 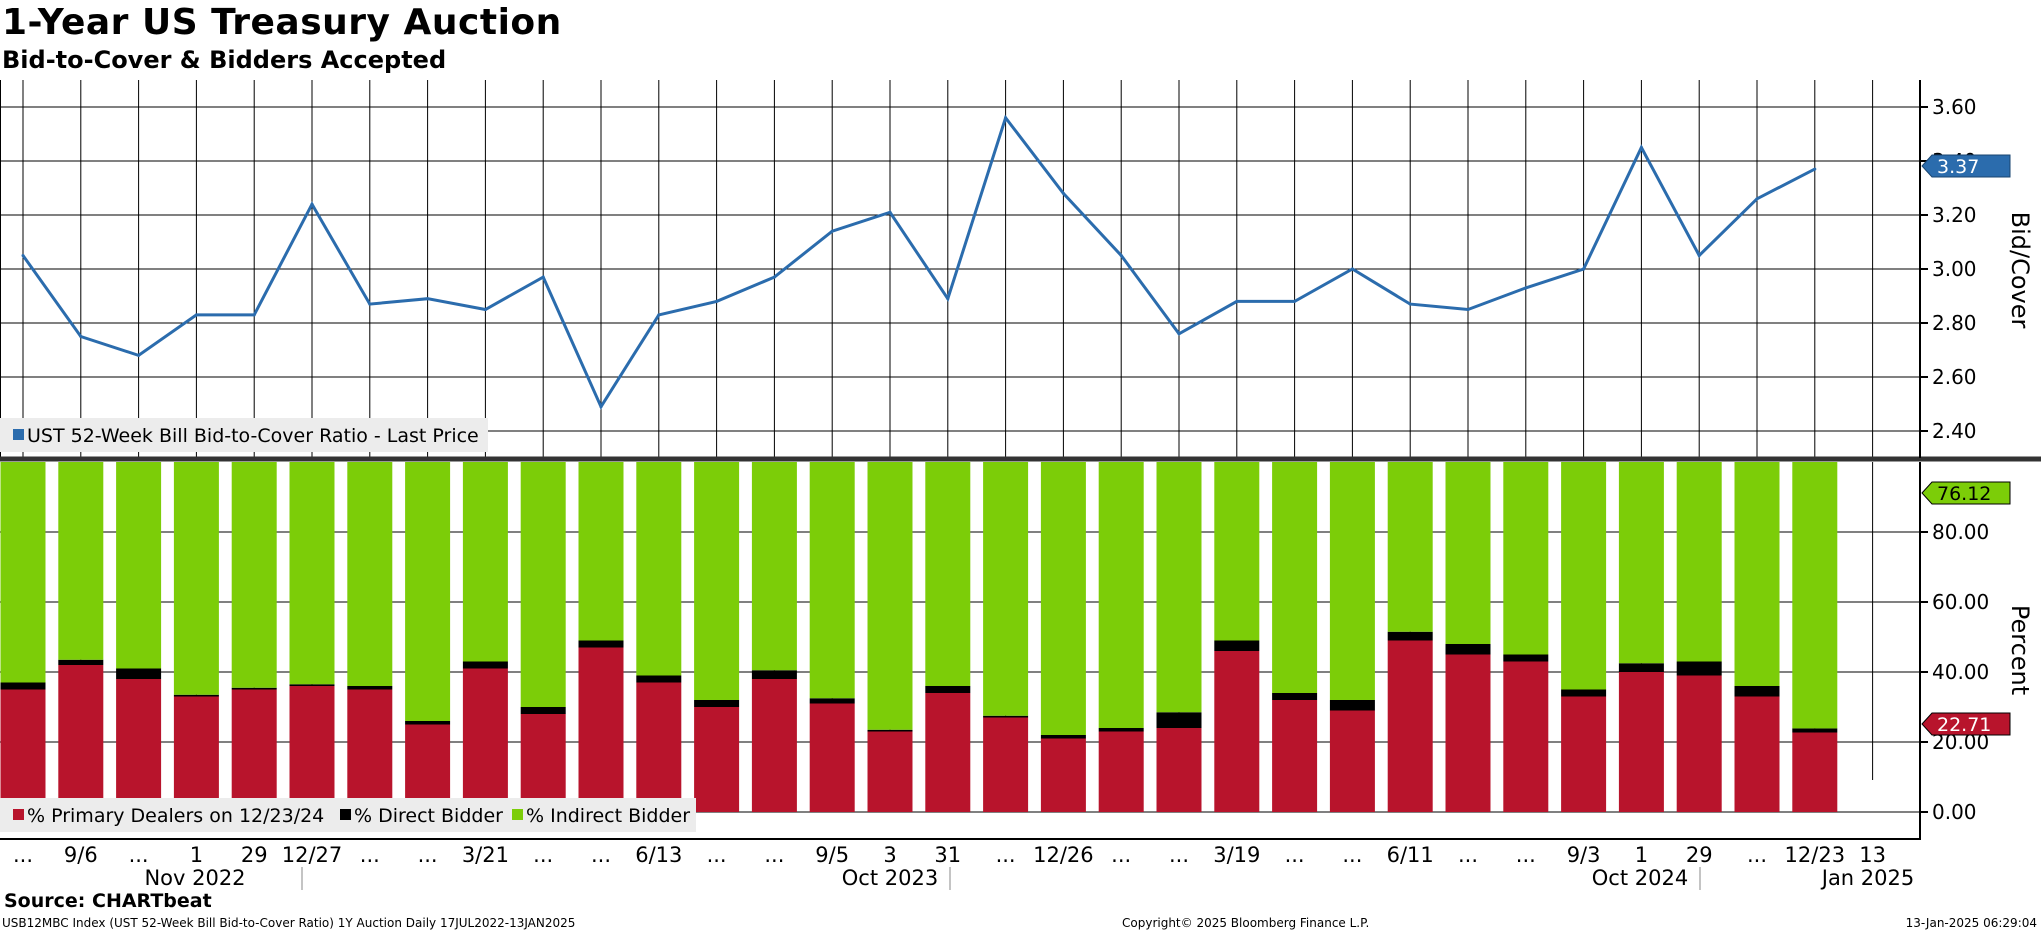 I want to click on top-y-axis: 2.402.602.803.003.203.403.60, so click(x=1948, y=269).